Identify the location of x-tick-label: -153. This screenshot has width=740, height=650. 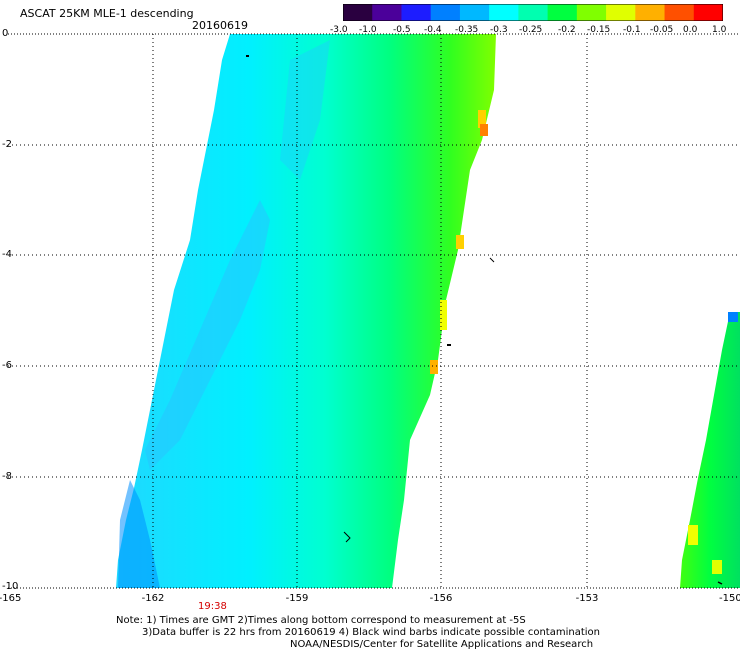
(587, 598).